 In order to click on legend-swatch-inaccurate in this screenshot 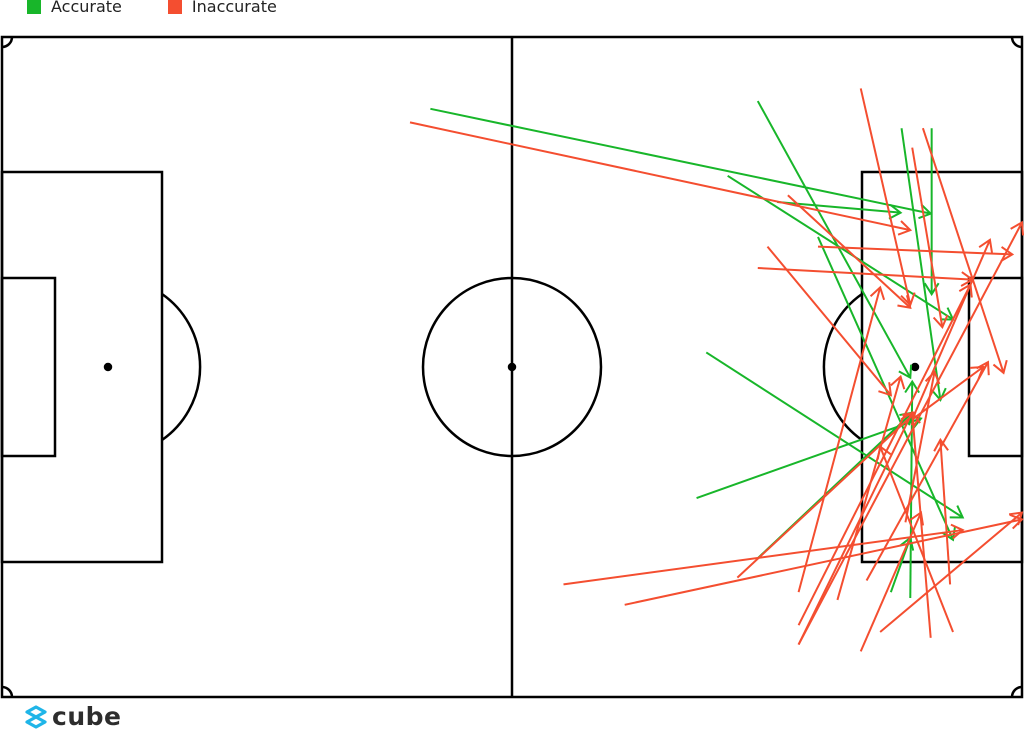, I will do `click(174, 7)`.